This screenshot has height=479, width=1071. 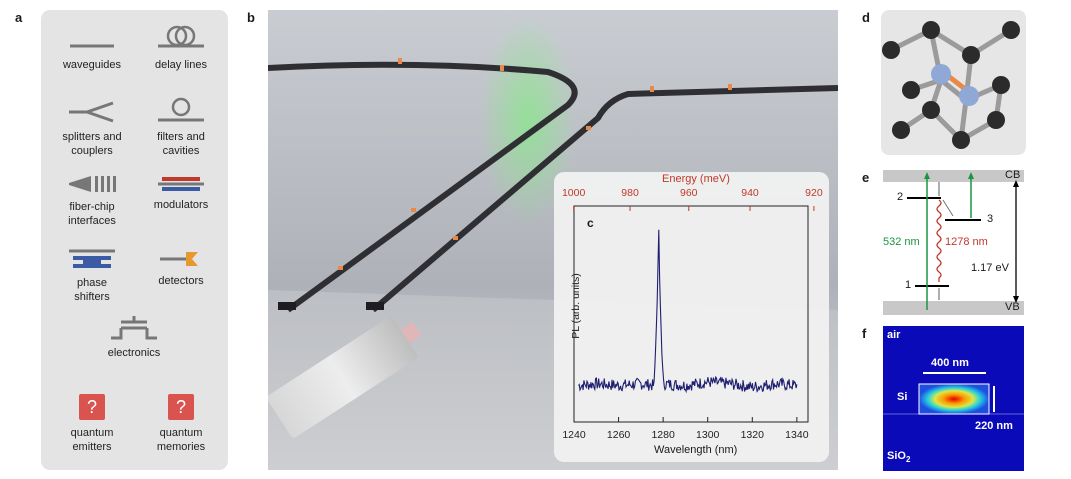 What do you see at coordinates (814, 193) in the screenshot?
I see `top-tick-label: 920` at bounding box center [814, 193].